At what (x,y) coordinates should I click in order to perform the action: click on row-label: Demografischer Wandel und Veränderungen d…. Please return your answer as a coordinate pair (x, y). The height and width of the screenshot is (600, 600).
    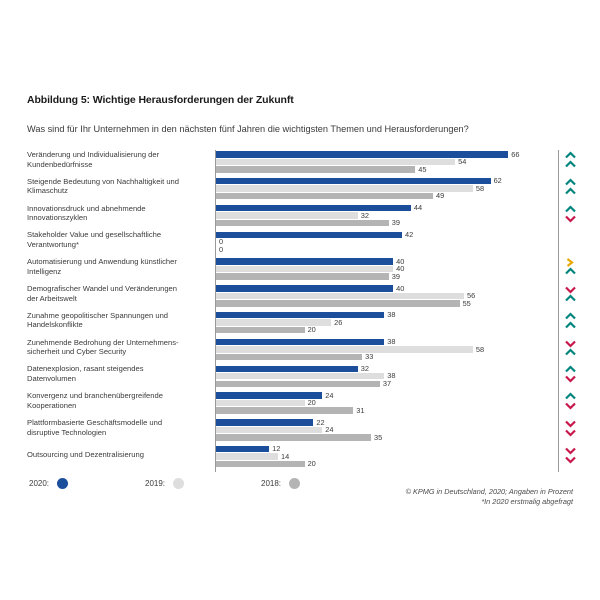
    Looking at the image, I should click on (118, 293).